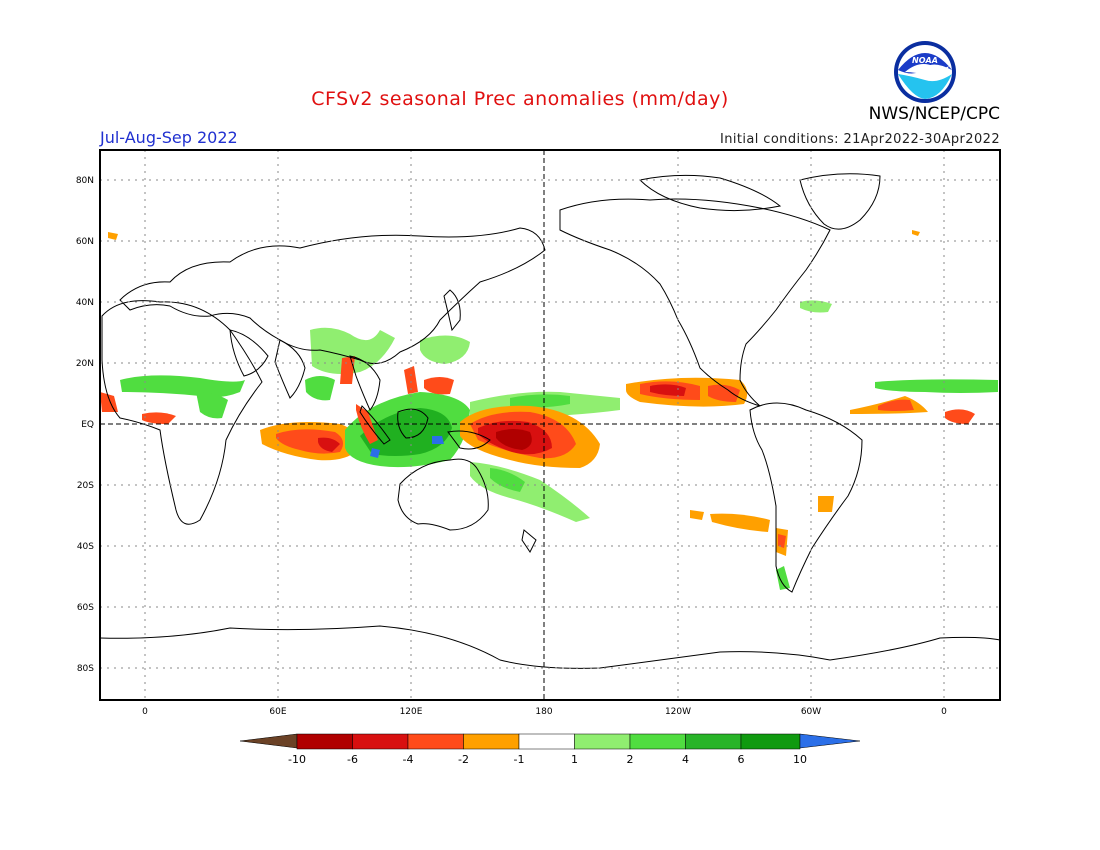 This screenshot has width=1100, height=850. I want to click on longitude-axis: 0 60E 120E 180 120W 60W 0, so click(544, 712).